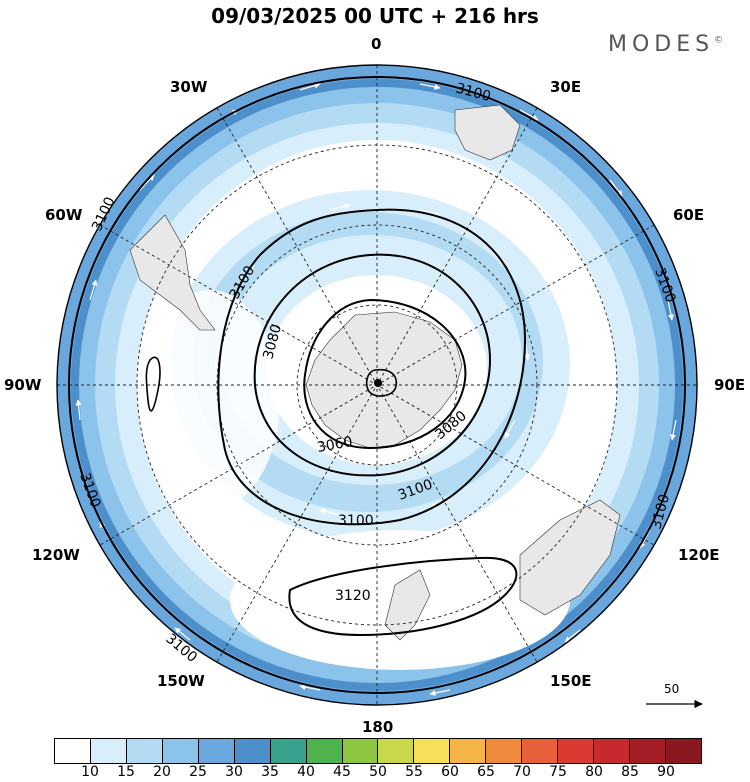 This screenshot has height=782, width=750. I want to click on contour-small, so click(153, 384).